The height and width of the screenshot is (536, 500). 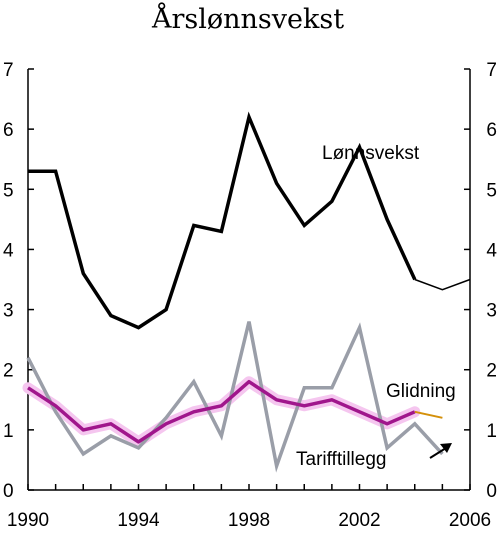 What do you see at coordinates (491, 371) in the screenshot?
I see `y-tick-label-right: 2` at bounding box center [491, 371].